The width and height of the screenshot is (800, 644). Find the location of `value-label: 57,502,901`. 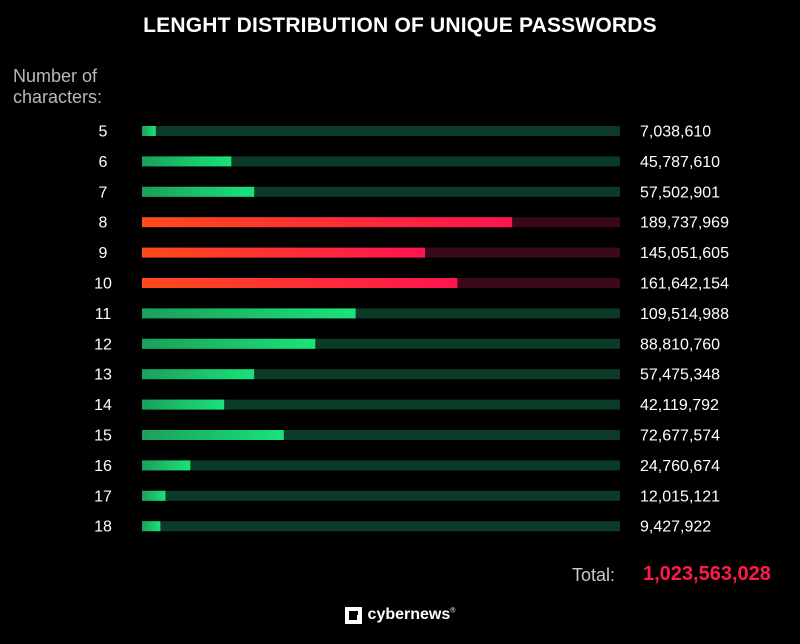

value-label: 57,502,901 is located at coordinates (680, 192).